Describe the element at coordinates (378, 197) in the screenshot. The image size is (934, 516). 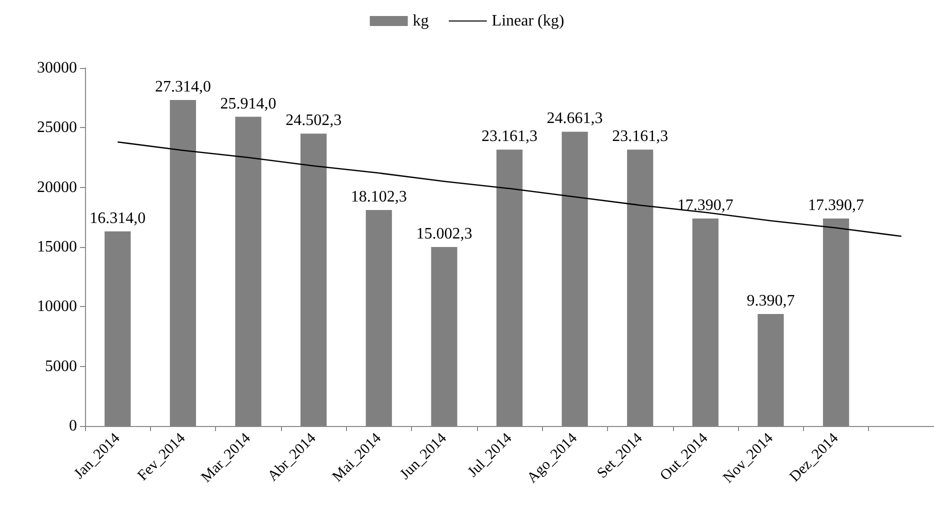
I see `data-label: 18.102,3` at that location.